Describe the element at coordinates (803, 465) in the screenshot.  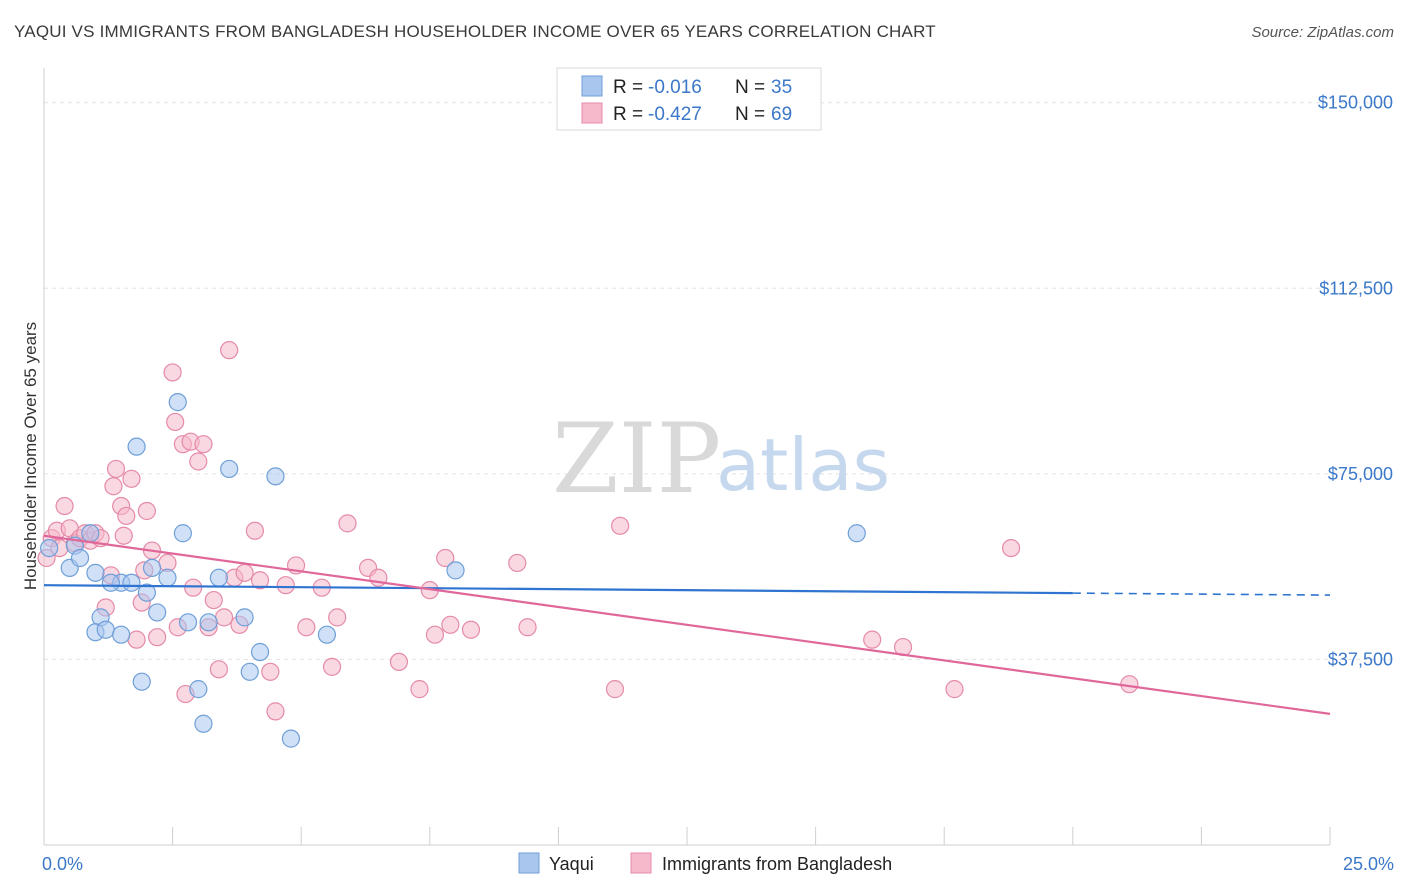
I see `watermark-atlas: atlas` at that location.